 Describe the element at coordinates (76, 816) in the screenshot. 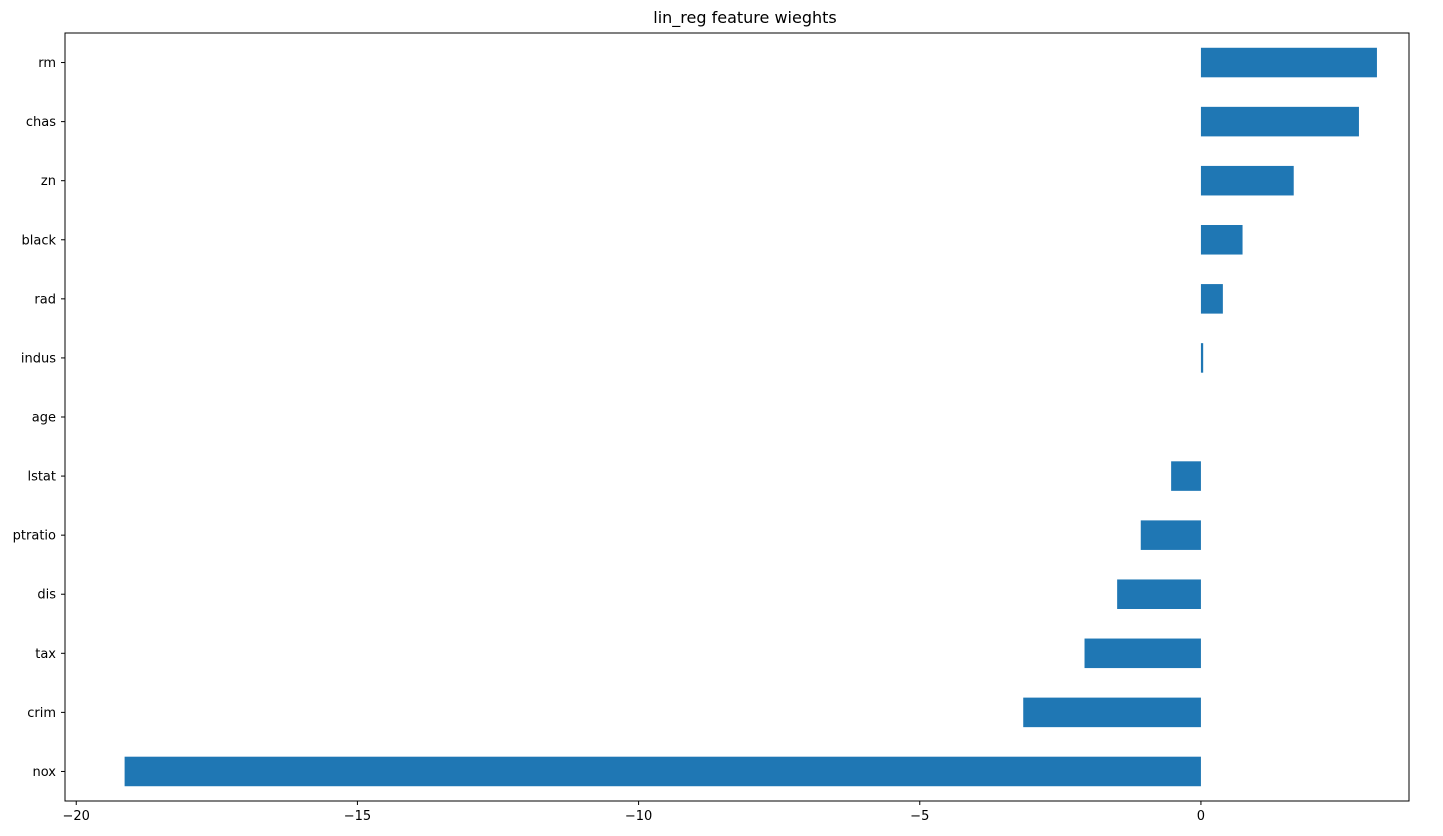

I see `x-tick-label: −20` at that location.